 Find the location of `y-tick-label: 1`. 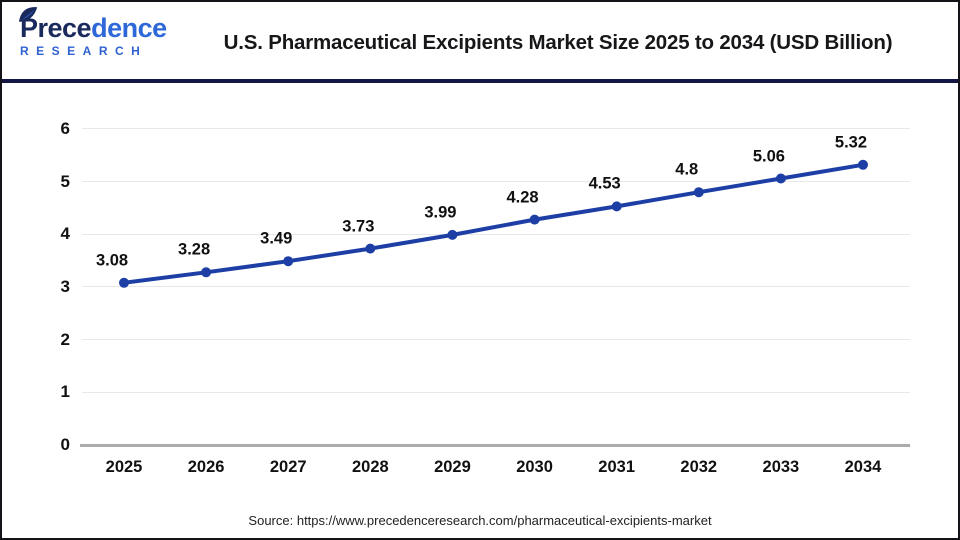

y-tick-label: 1 is located at coordinates (65, 392).